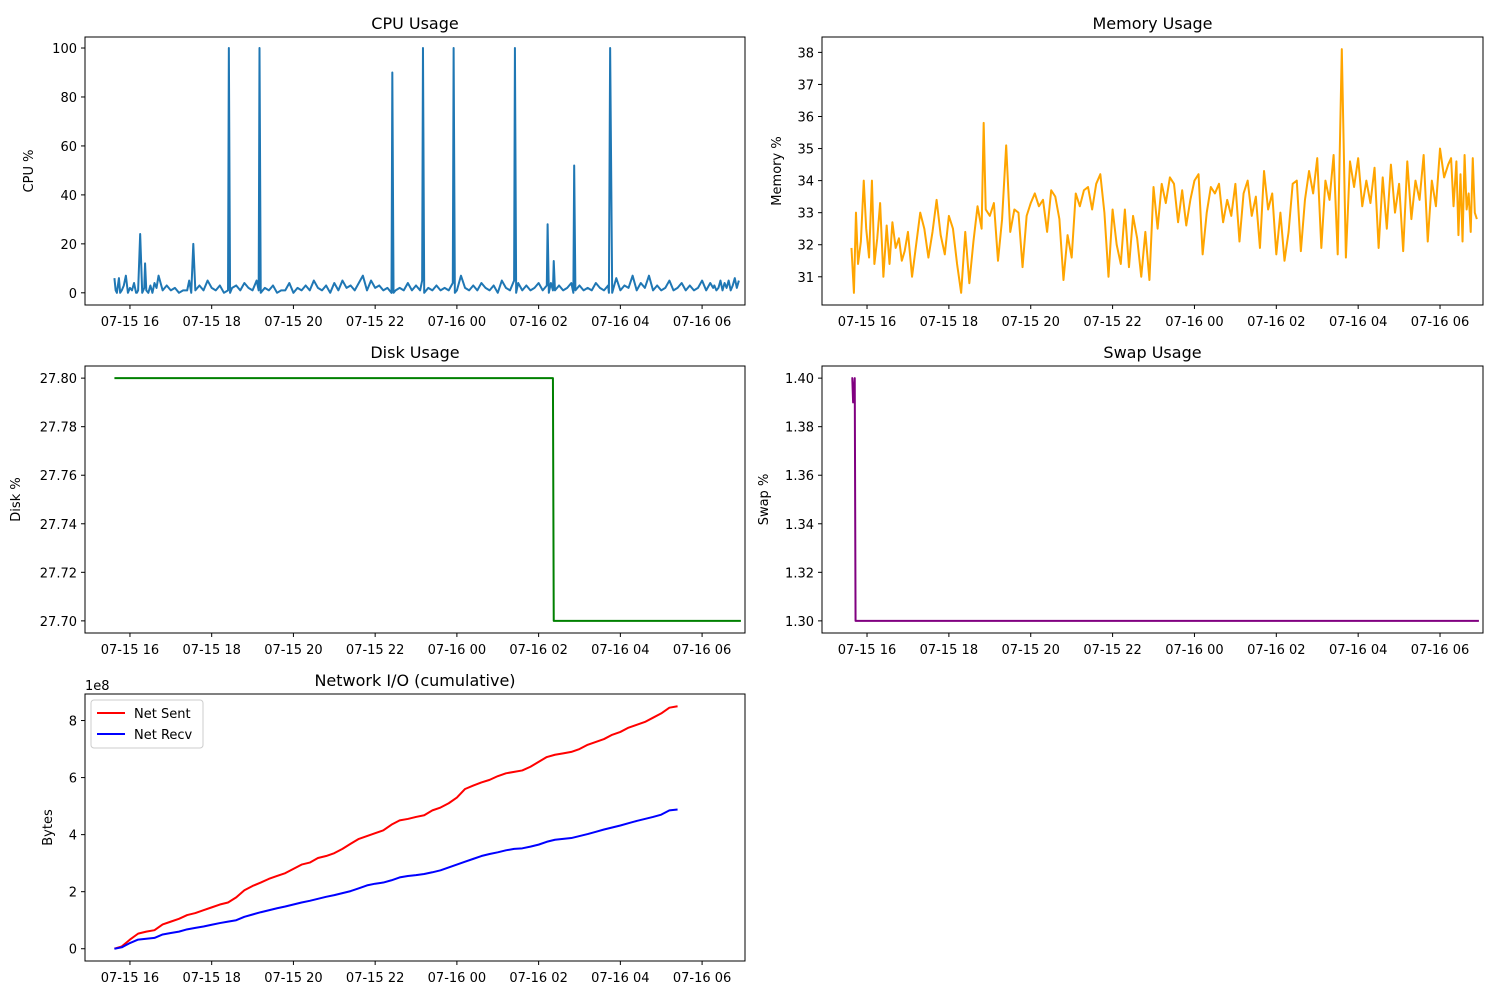 The height and width of the screenshot is (1004, 1500). What do you see at coordinates (73, 779) in the screenshot?
I see `network-y-tick-label: 6` at bounding box center [73, 779].